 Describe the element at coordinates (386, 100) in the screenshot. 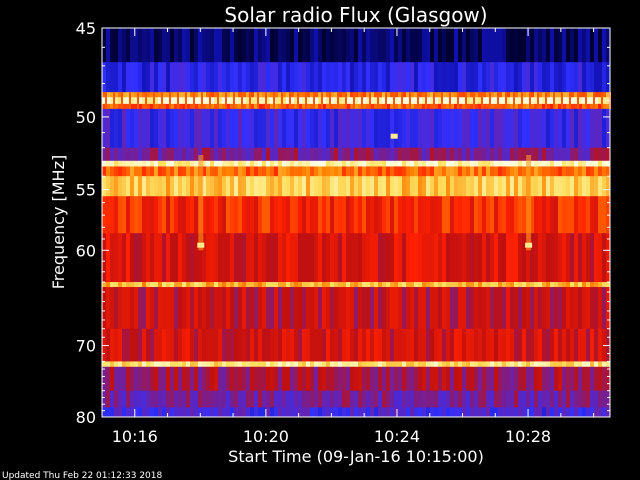

I see `band-dot` at that location.